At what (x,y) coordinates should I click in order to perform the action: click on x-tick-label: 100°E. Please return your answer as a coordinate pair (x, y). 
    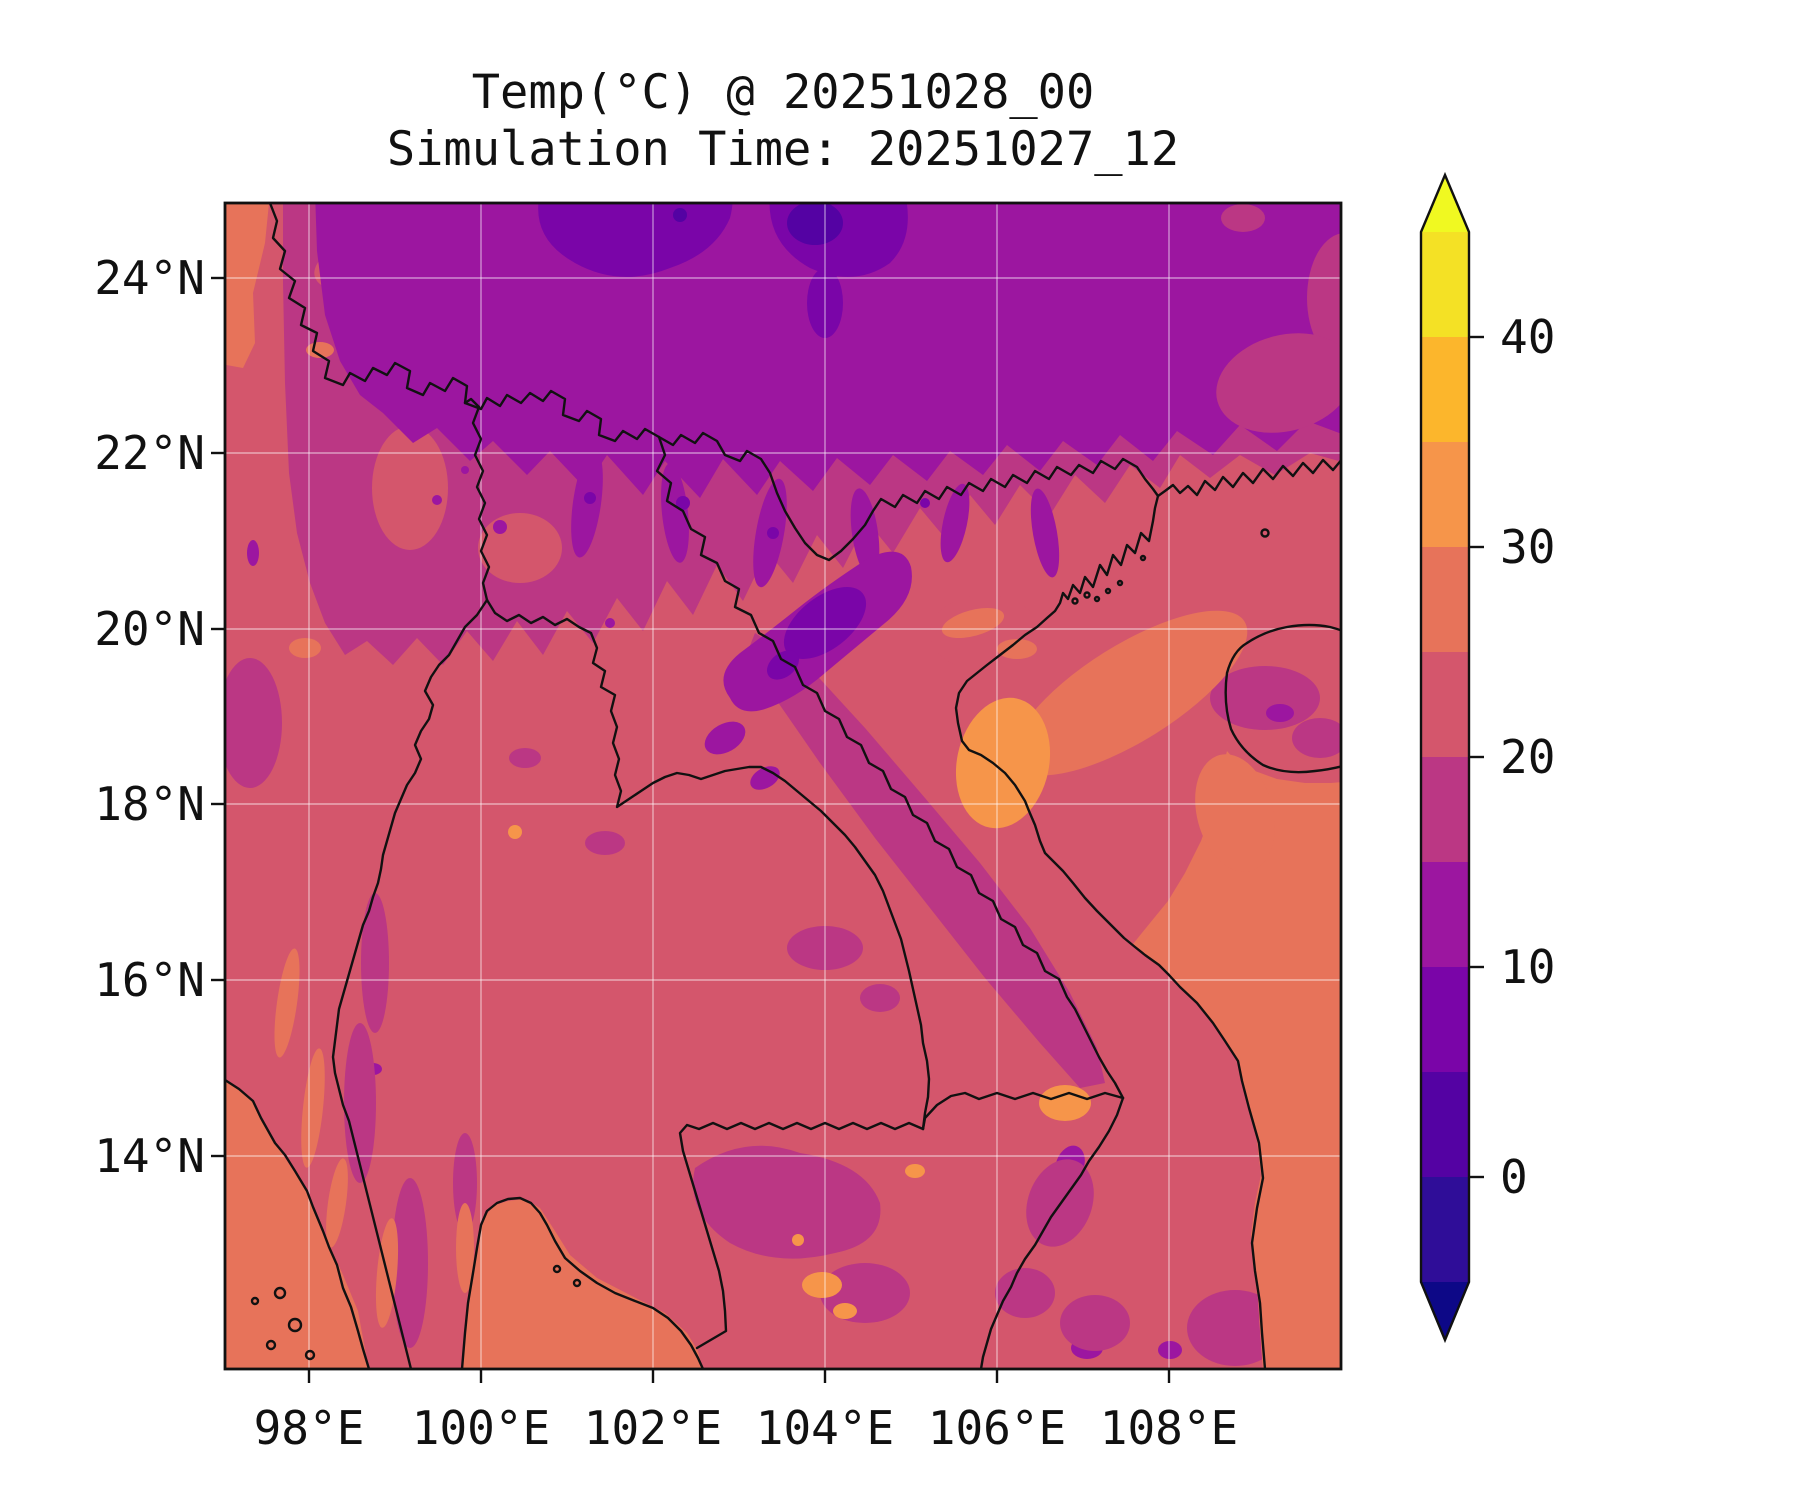
    Looking at the image, I should click on (481, 1428).